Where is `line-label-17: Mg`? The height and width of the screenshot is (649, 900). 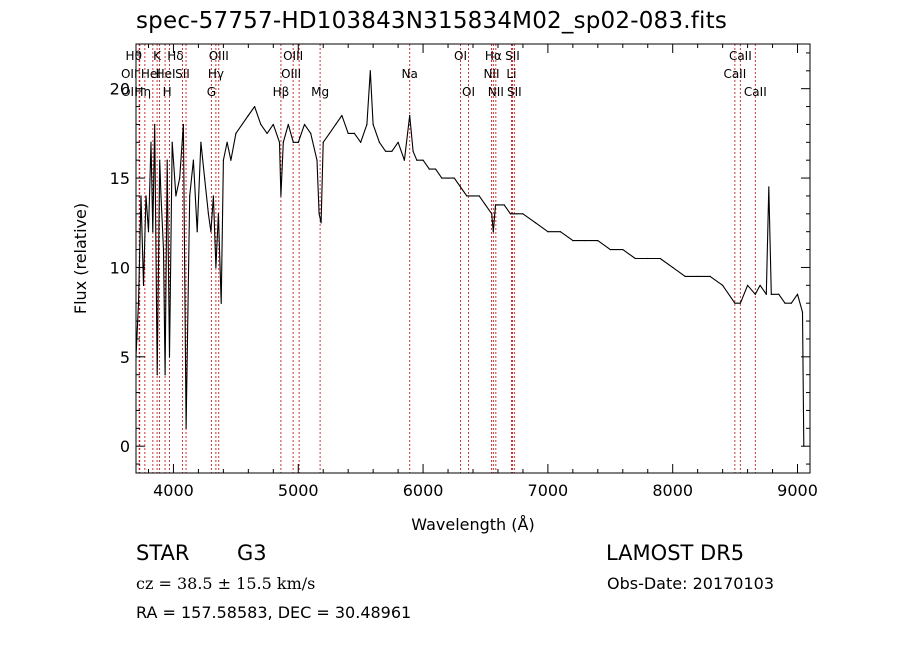
line-label-17: Mg is located at coordinates (320, 92).